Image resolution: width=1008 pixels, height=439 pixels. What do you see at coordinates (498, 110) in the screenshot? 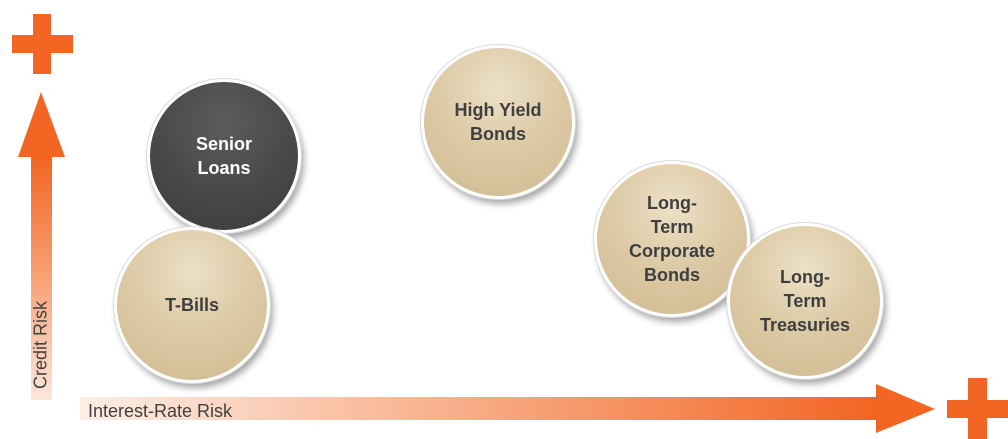
I see `bubble-label-line: High Yield` at bounding box center [498, 110].